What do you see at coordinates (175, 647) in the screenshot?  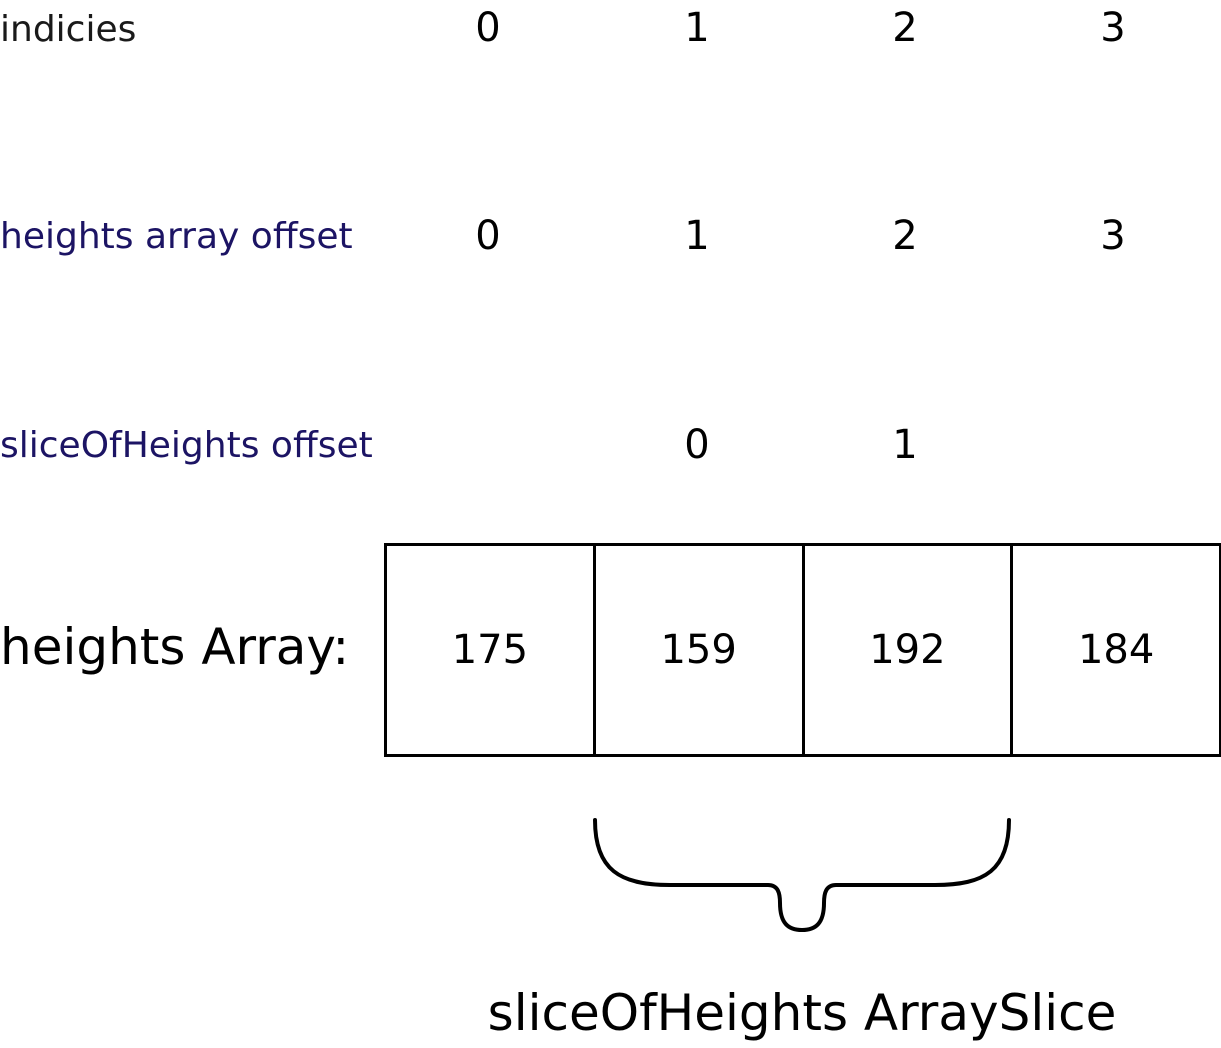 I see `heights-array-label: heights Array:` at bounding box center [175, 647].